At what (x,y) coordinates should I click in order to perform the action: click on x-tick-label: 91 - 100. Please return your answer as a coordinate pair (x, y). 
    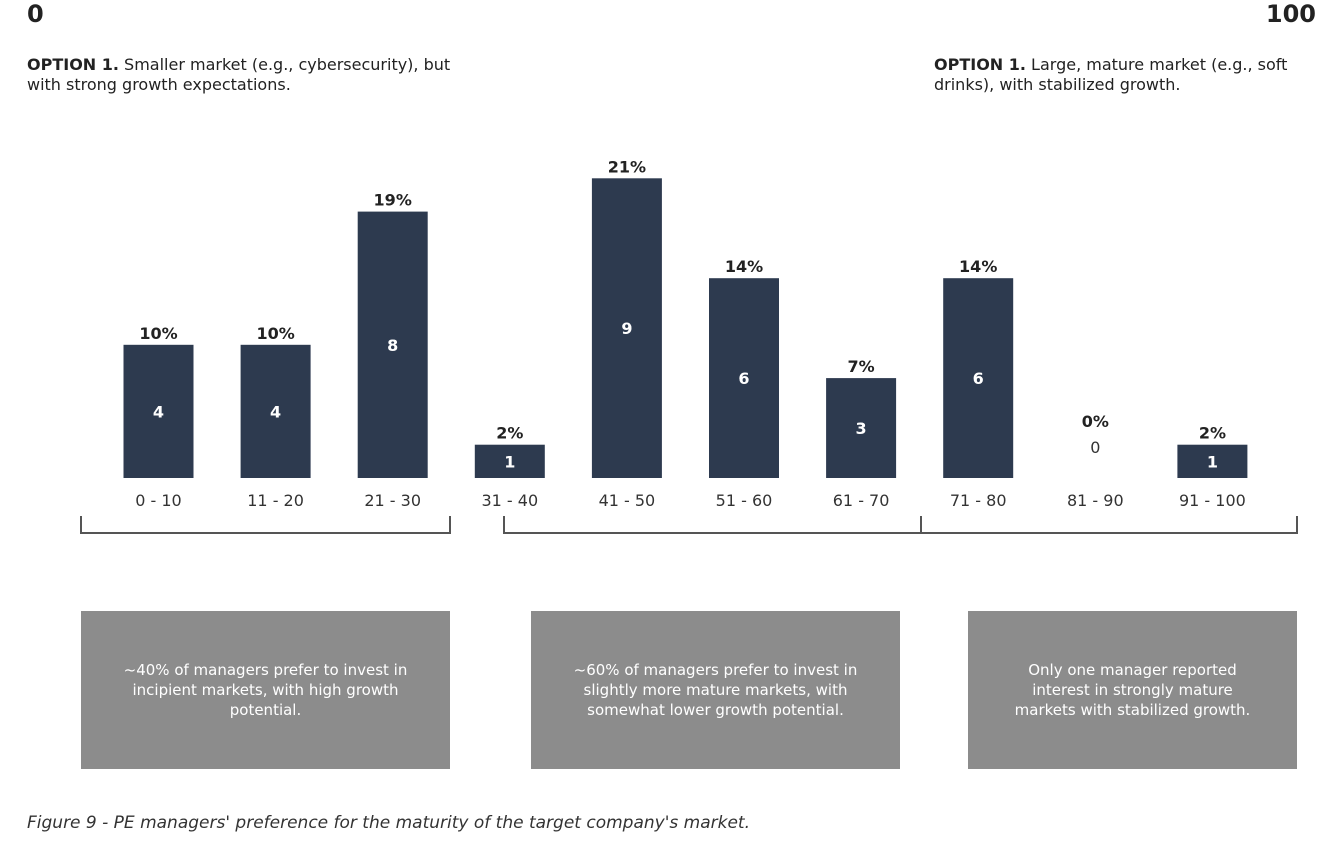
    Looking at the image, I should click on (1212, 500).